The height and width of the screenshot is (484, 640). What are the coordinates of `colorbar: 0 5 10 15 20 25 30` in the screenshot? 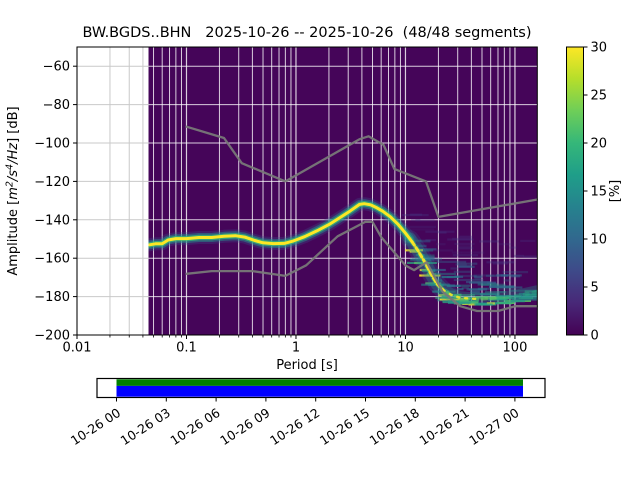 It's located at (587, 192).